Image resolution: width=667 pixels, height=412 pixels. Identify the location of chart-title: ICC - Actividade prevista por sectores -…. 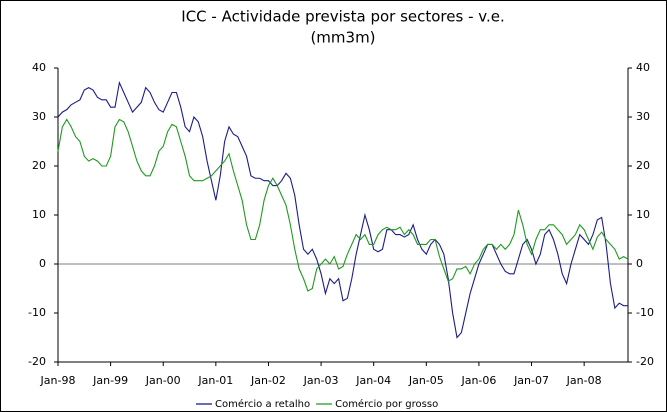
(342, 17).